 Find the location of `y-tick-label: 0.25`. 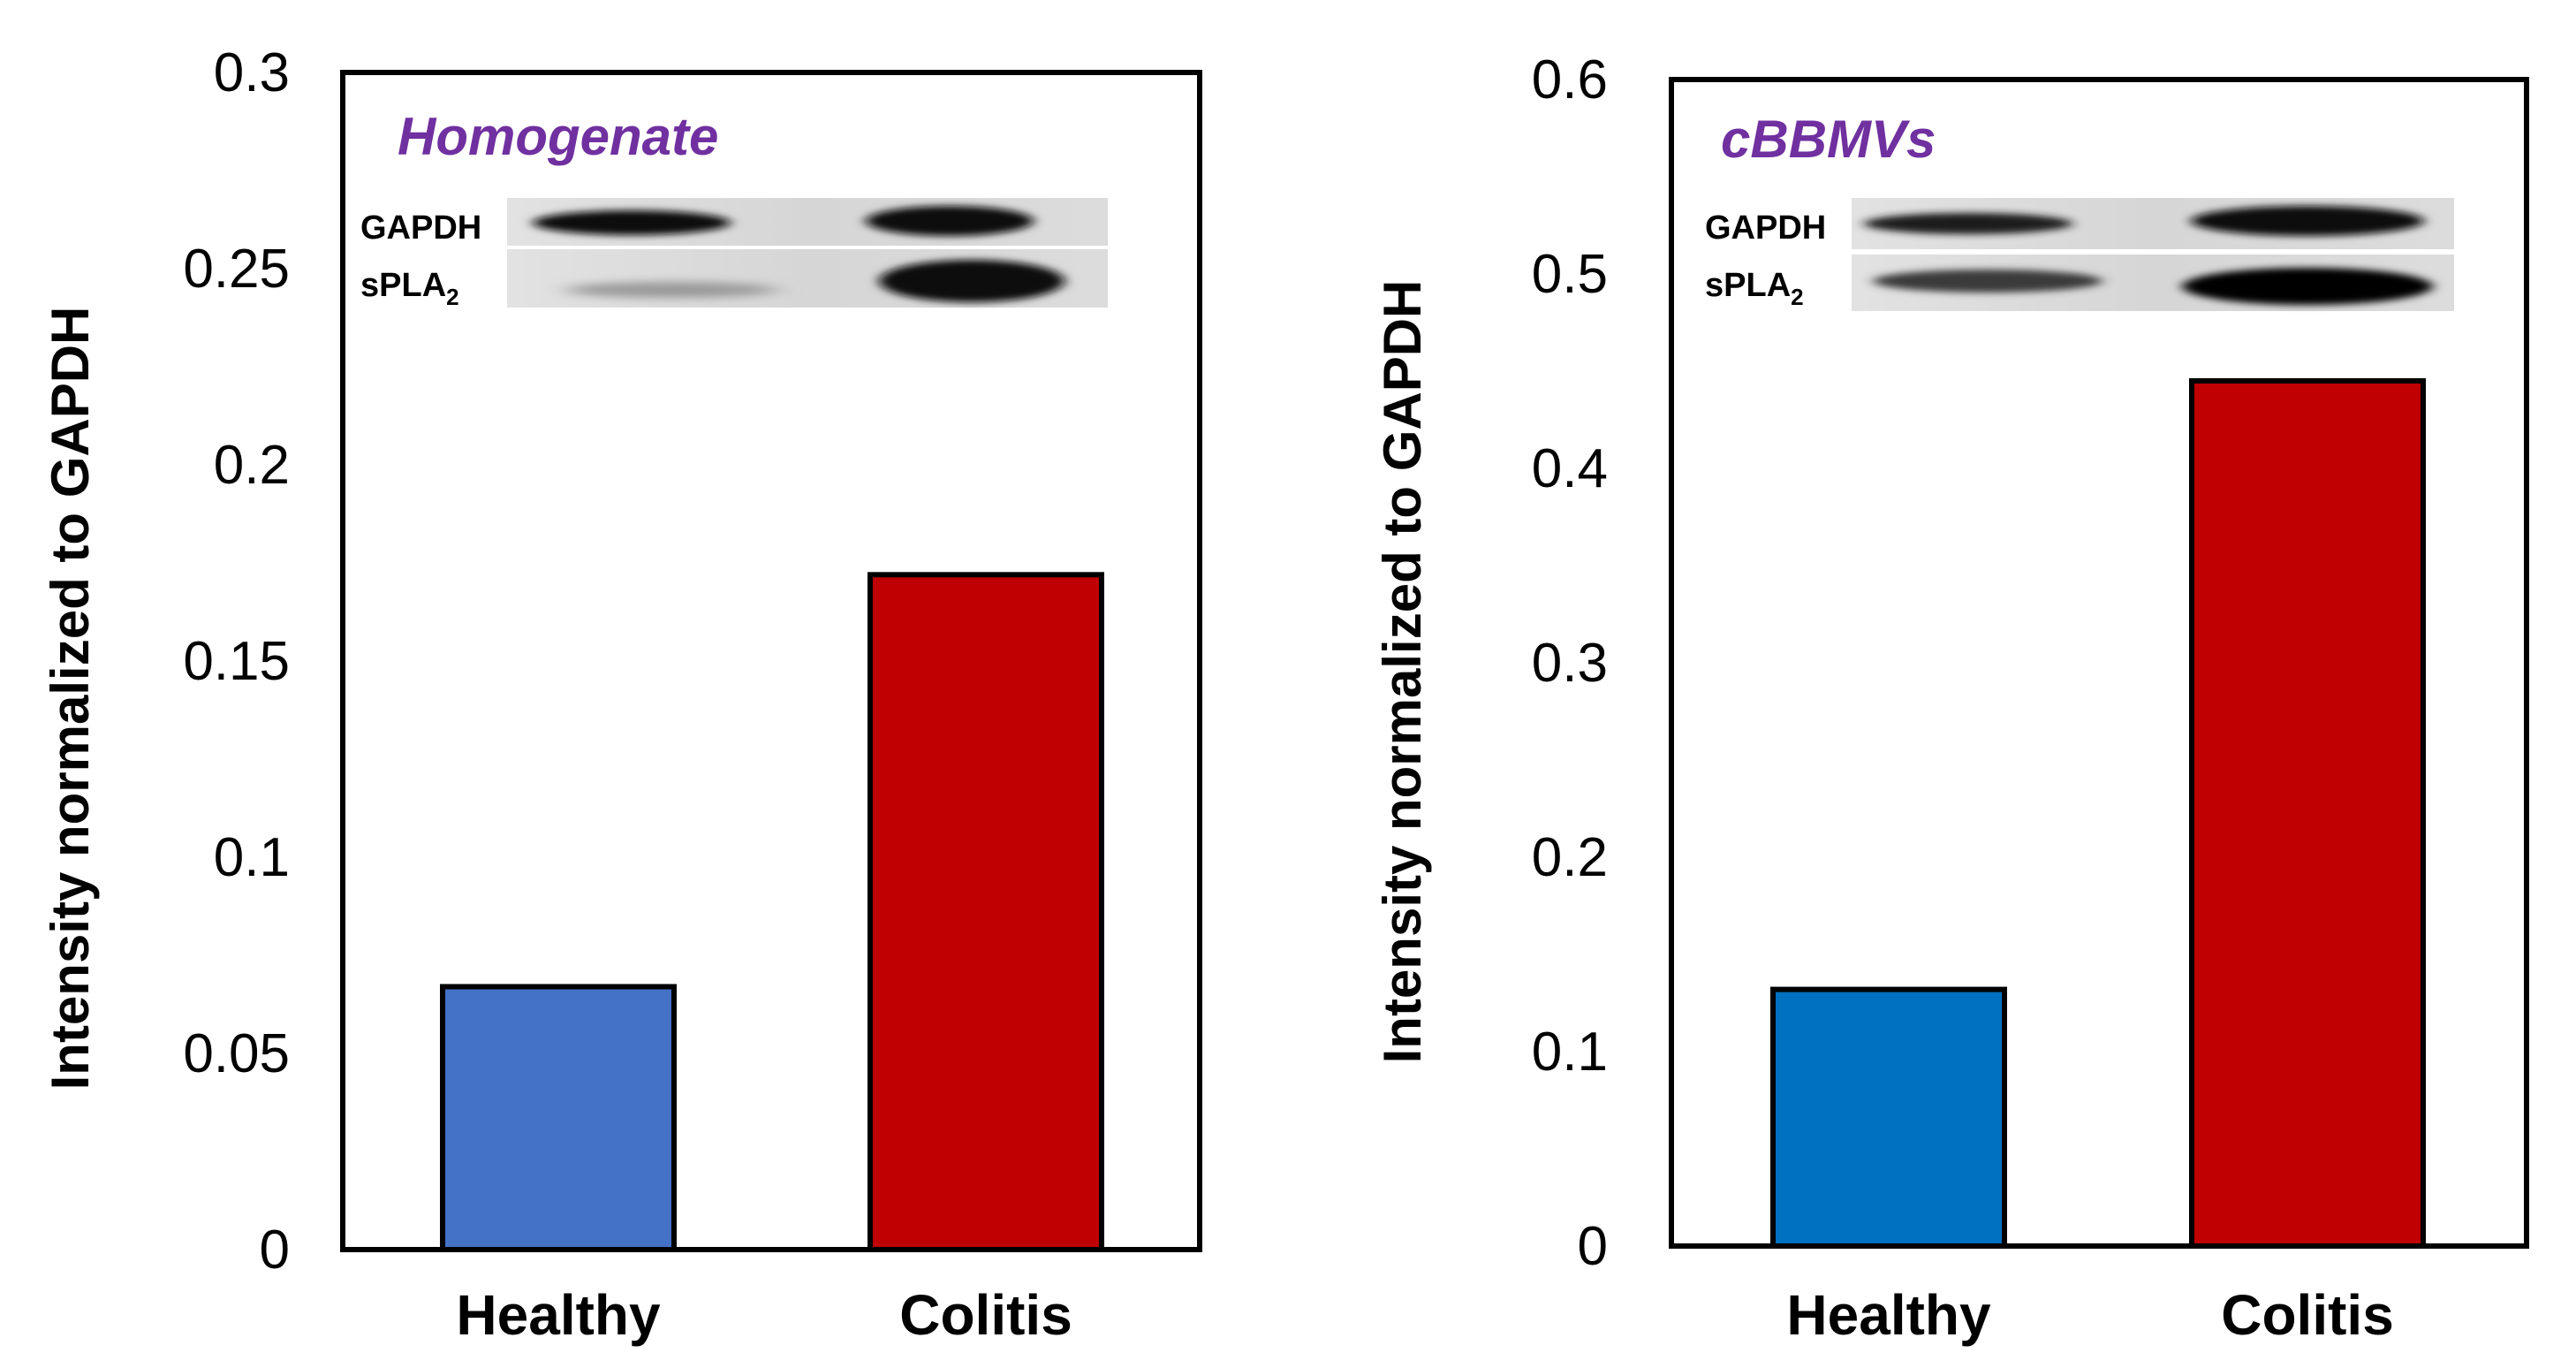

y-tick-label: 0.25 is located at coordinates (237, 269).